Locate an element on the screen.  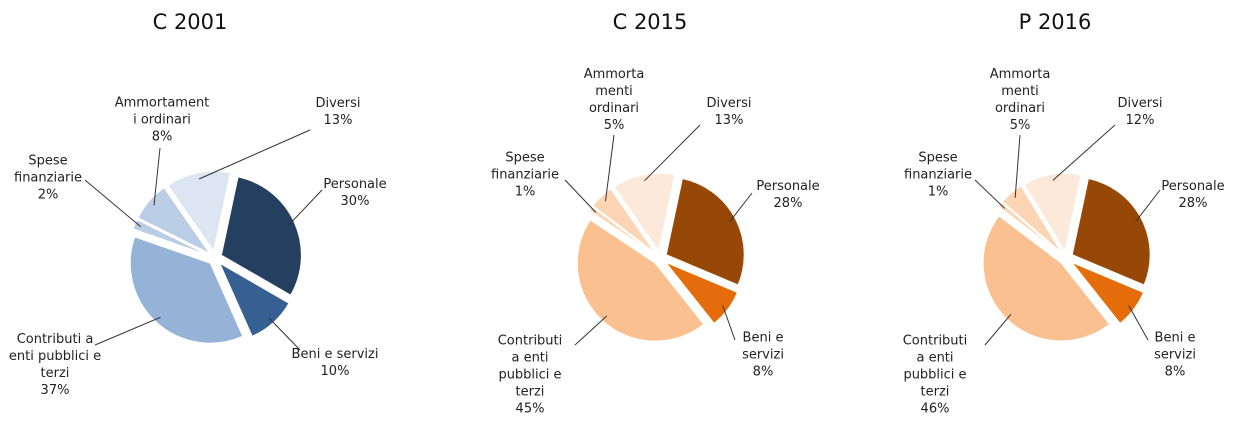
slice-label: Contributi a enti pubblici e terzi 45% is located at coordinates (530, 375).